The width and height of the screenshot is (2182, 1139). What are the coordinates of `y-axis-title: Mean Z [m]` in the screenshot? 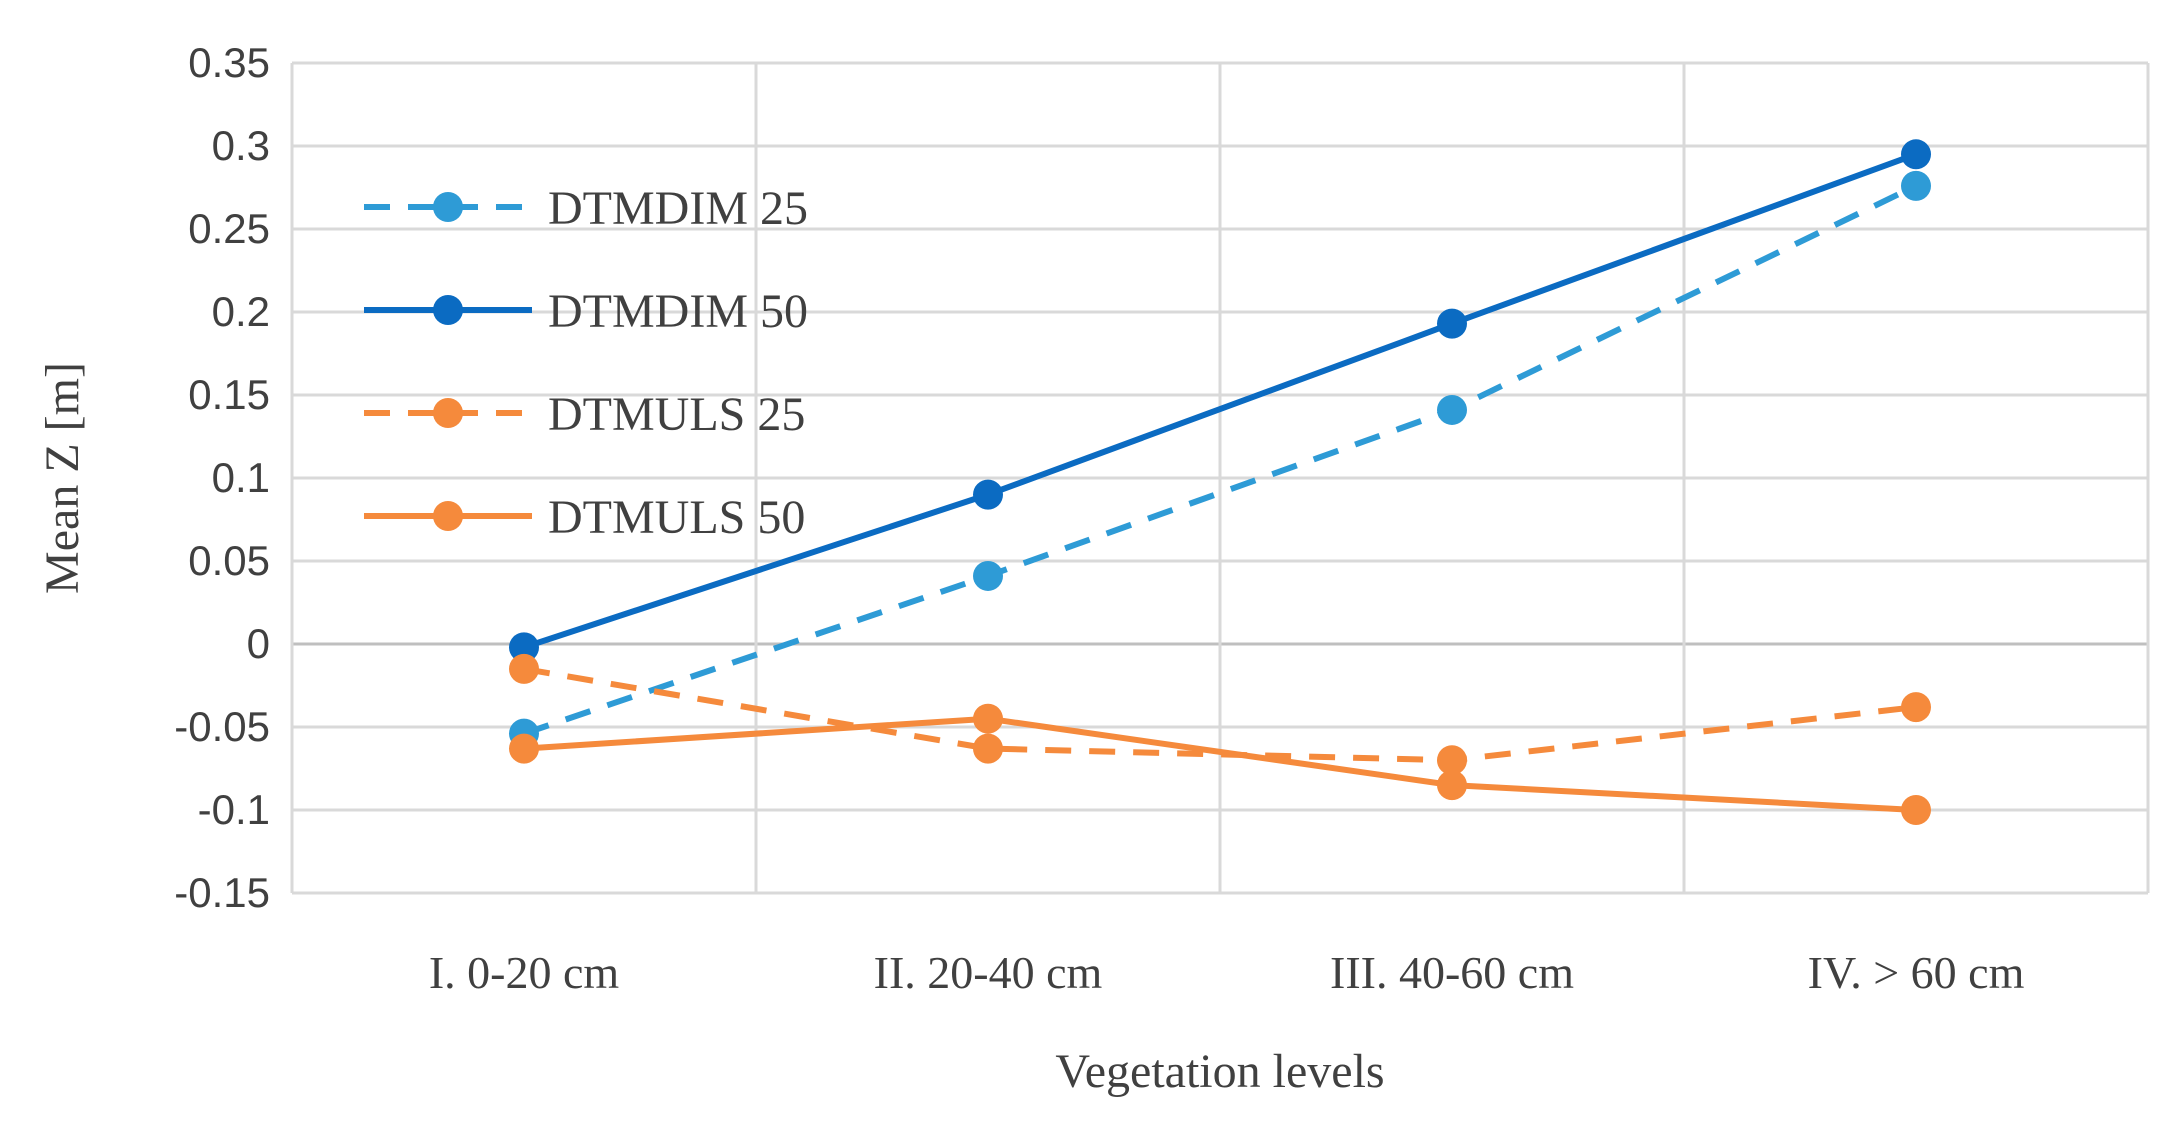 It's located at (62, 478).